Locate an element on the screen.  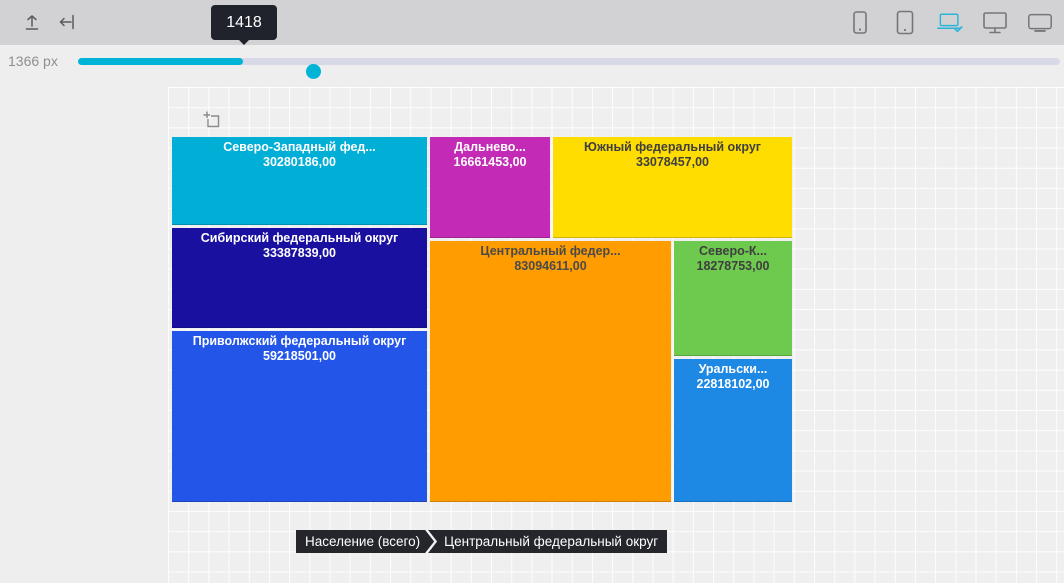
phone-icon is located at coordinates (860, 23).